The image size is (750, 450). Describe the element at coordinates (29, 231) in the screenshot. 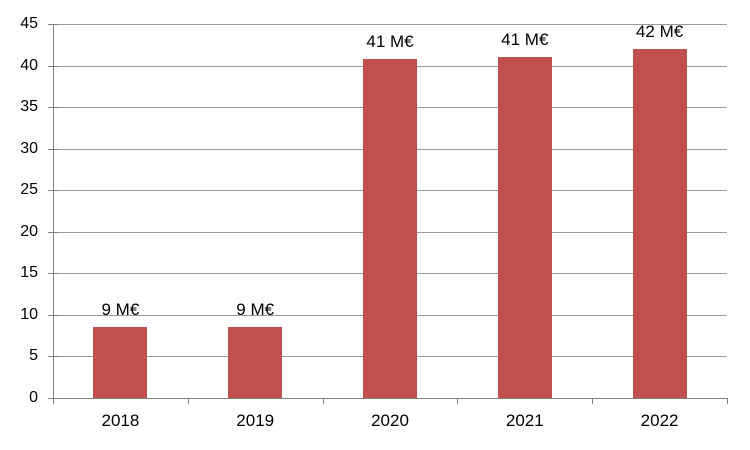

I see `y-axis-tick-label: 20` at that location.